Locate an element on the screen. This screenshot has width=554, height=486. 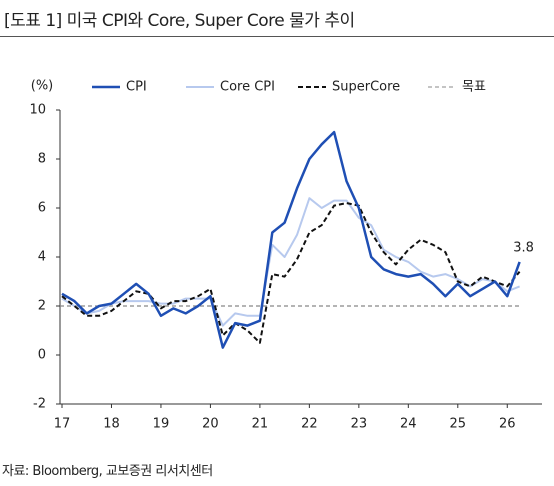
y-tick-label: 8 is located at coordinates (42, 159).